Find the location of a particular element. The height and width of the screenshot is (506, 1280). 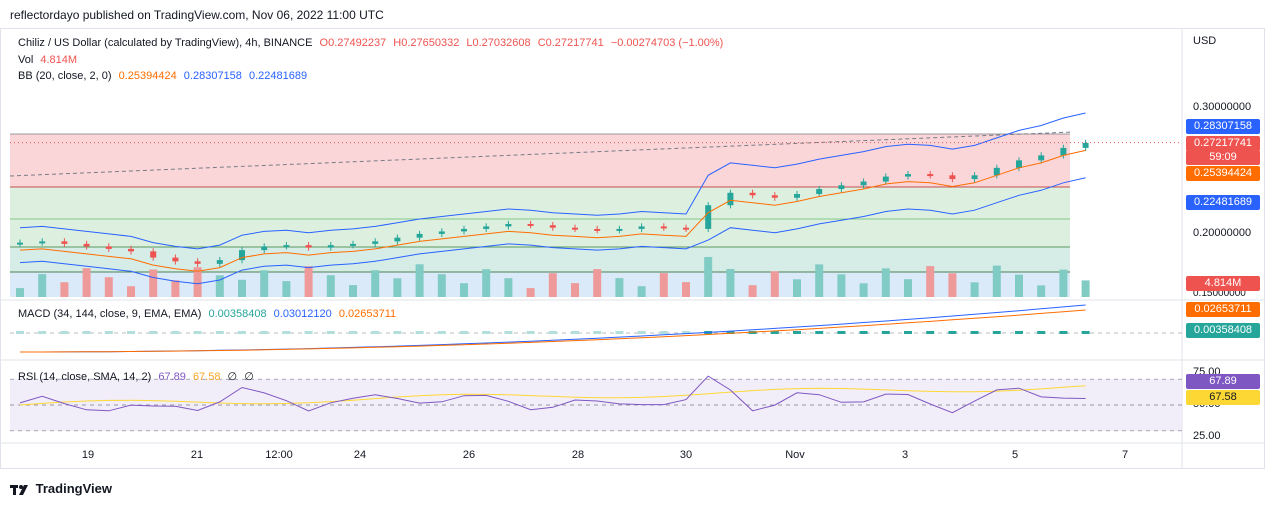

rsi-sma-tag: 67.58 is located at coordinates (1223, 397).